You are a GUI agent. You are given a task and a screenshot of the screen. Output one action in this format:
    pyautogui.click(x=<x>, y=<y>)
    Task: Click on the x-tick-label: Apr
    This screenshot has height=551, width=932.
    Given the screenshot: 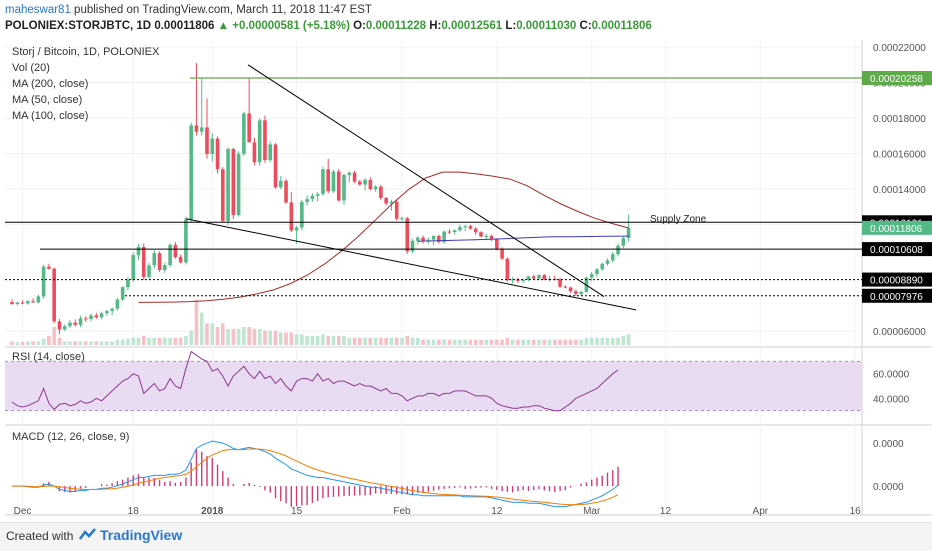 What is the action you would take?
    pyautogui.click(x=761, y=511)
    